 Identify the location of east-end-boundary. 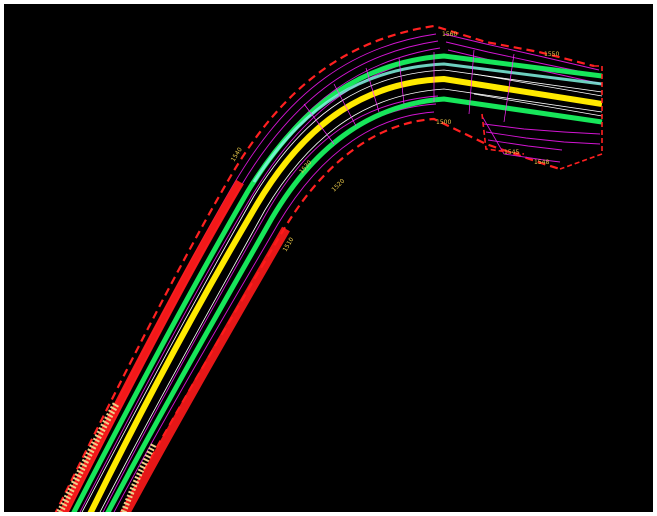
(542, 117).